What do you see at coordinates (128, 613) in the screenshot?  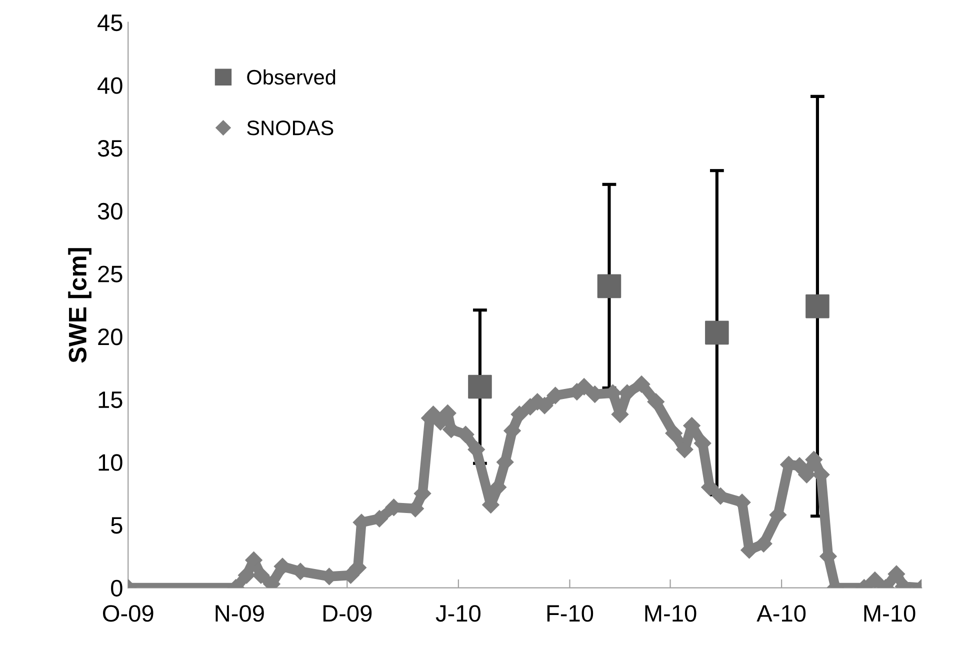 I see `x-tick-label: O-09` at bounding box center [128, 613].